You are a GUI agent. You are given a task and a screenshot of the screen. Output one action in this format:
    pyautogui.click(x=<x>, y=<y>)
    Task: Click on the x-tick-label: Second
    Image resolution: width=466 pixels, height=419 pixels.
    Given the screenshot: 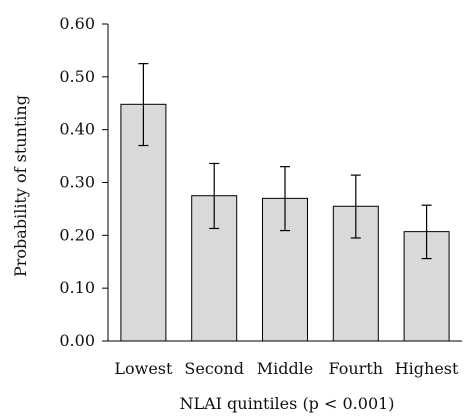 What is the action you would take?
    pyautogui.click(x=214, y=368)
    